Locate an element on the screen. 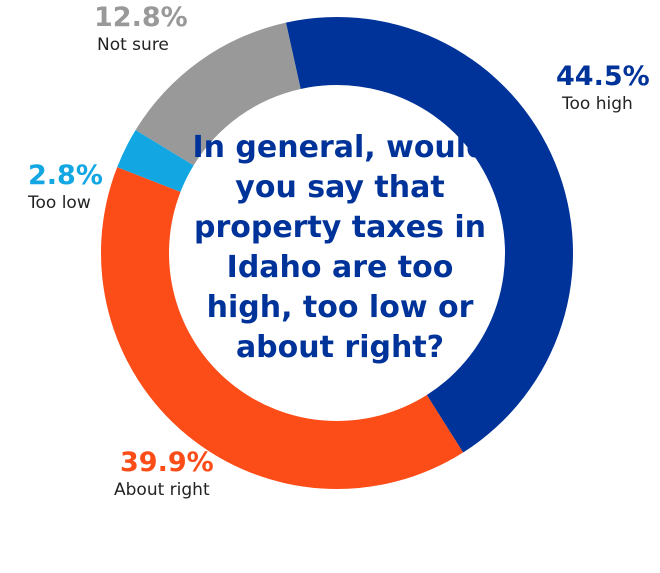  slice-value-about-right: 39.9% is located at coordinates (167, 462).